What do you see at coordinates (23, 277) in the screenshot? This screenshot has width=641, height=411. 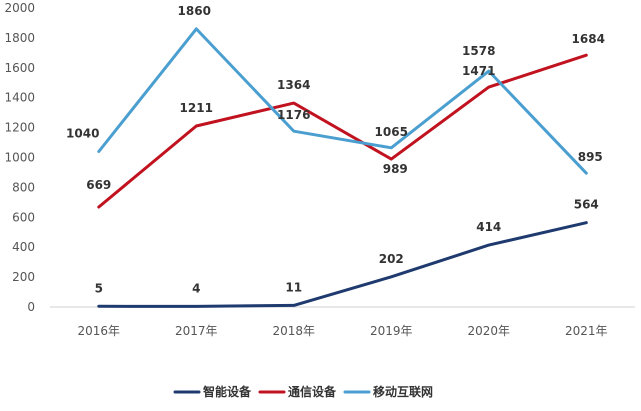 I see `y-tick-label: 200` at bounding box center [23, 277].